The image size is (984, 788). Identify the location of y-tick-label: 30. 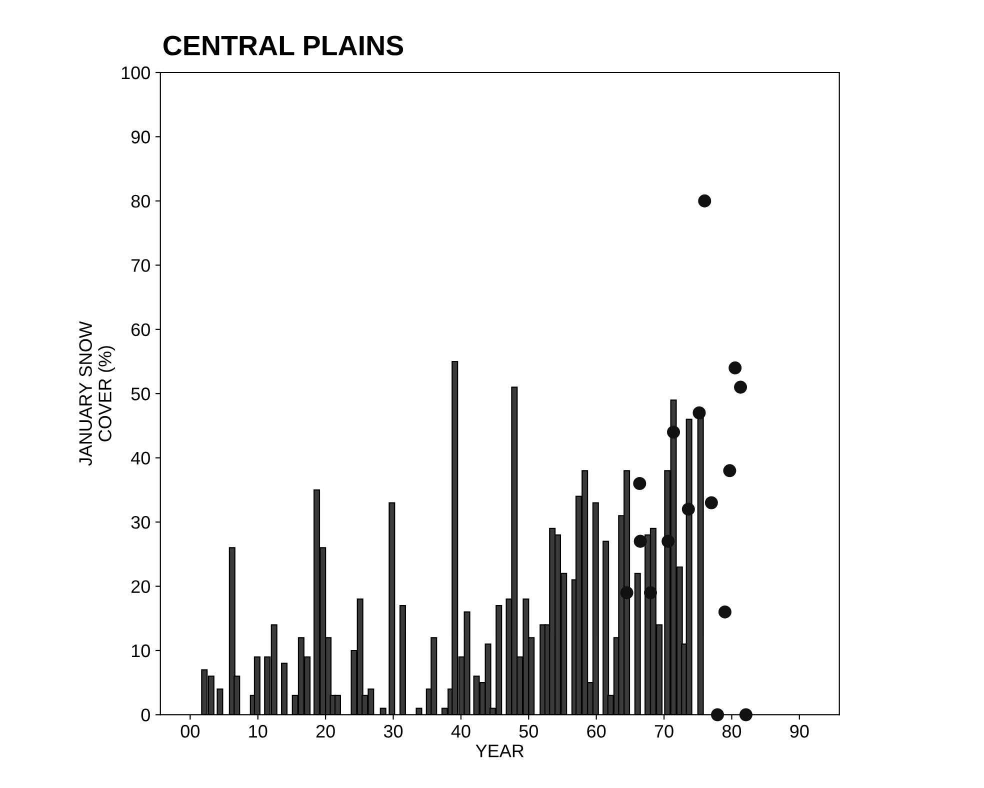
(140, 522).